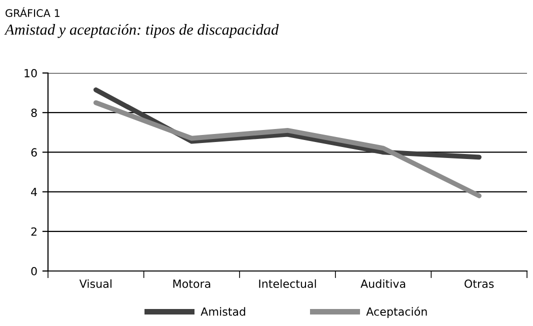  I want to click on y-tick-label: 4, so click(34, 192).